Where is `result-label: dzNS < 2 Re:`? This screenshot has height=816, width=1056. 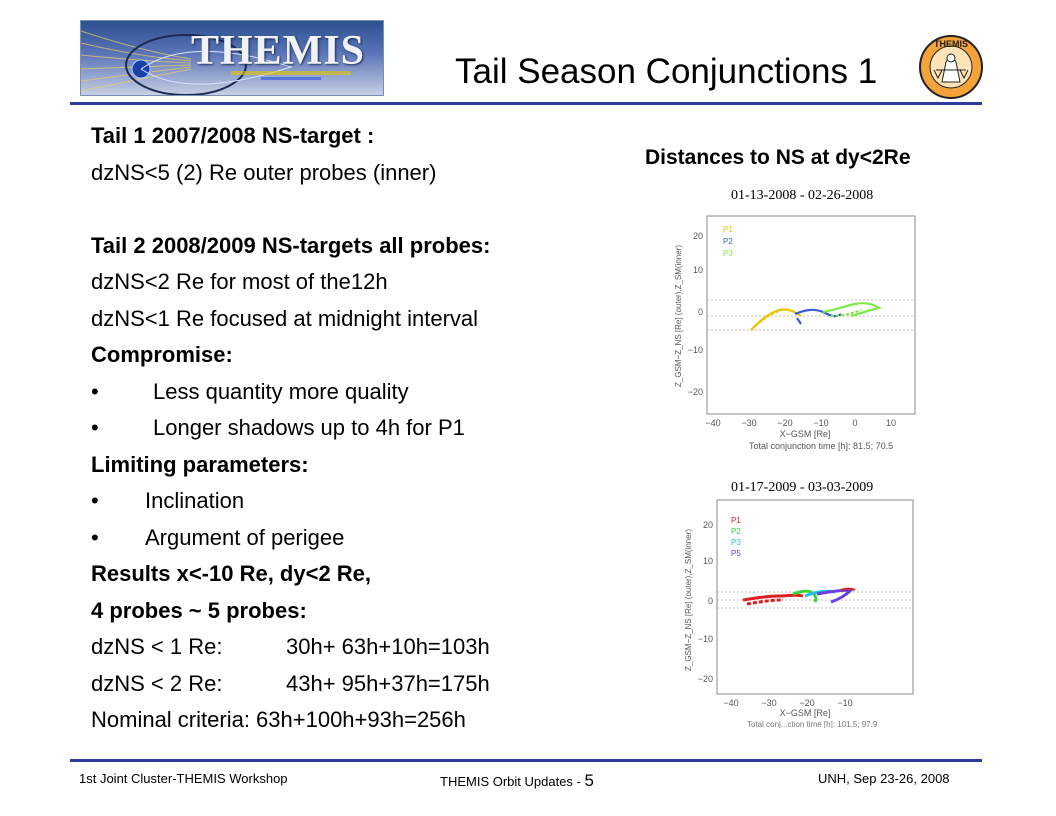 result-label: dzNS < 2 Re: is located at coordinates (157, 683).